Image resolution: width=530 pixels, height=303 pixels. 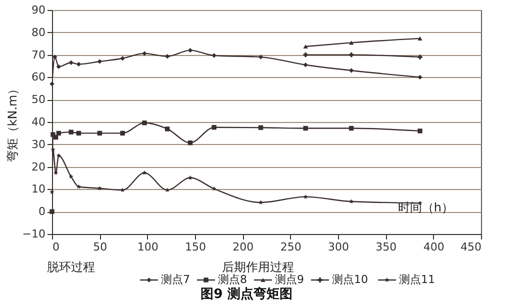 What do you see at coordinates (39, 32) in the screenshot?
I see `y-tick-label: 80` at bounding box center [39, 32].